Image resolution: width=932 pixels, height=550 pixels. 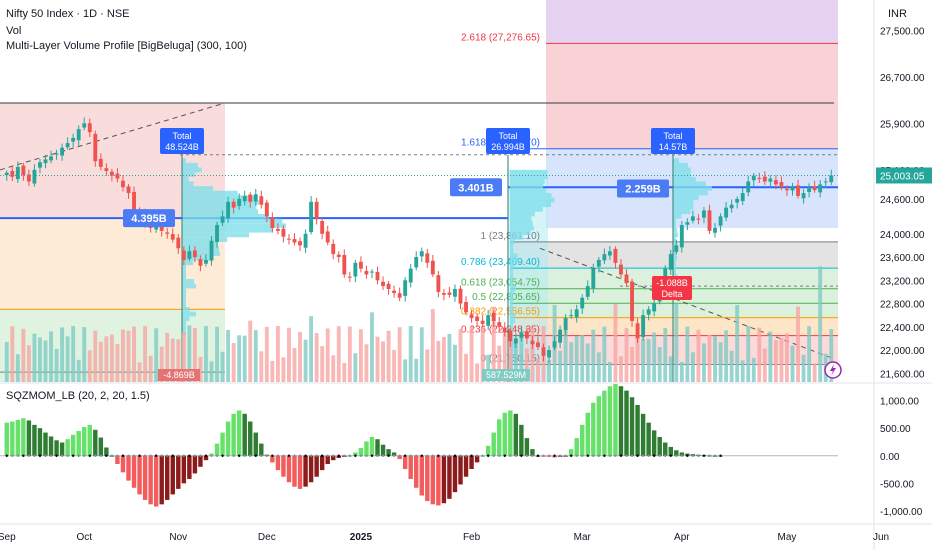 I want to click on fib-label-3: 0.786 (23,409.40), so click(x=500, y=262).